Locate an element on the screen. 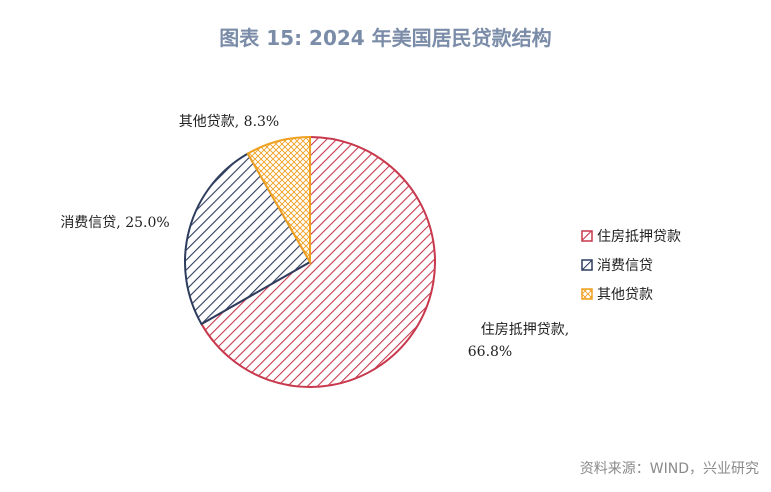  slice-label-1-line-2: 66.8% is located at coordinates (490, 352).